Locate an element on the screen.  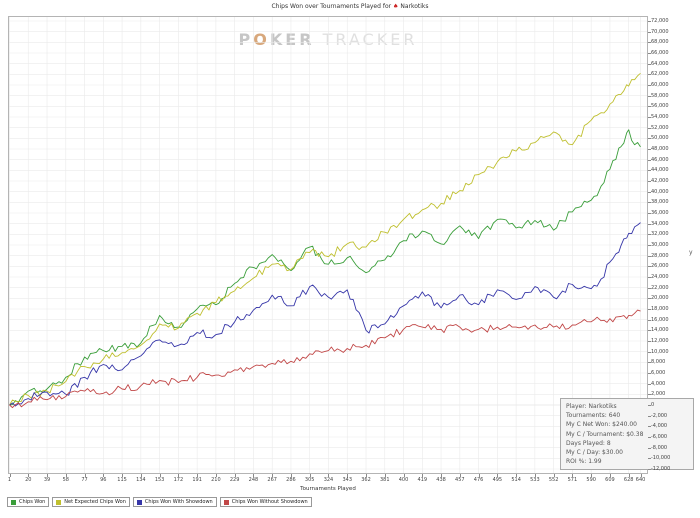
x-tick-label: 571 is located at coordinates (572, 480).